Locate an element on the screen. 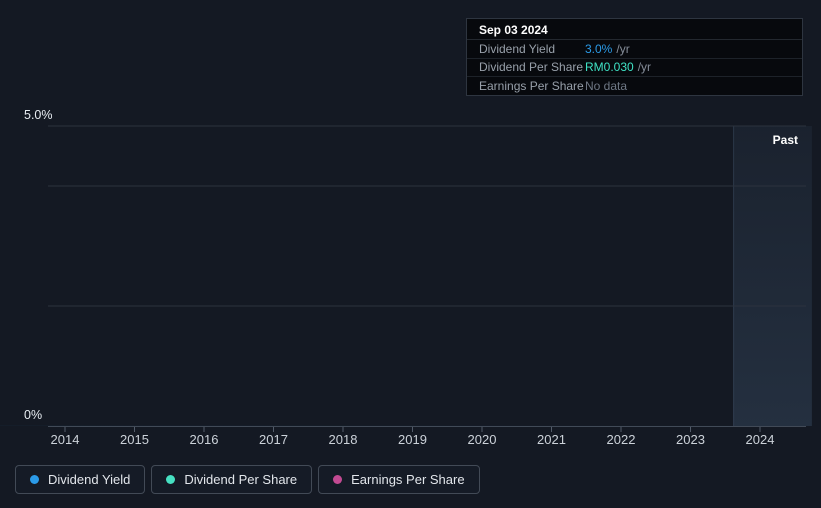 The image size is (821, 508). tooltip-value: No data is located at coordinates (606, 86).